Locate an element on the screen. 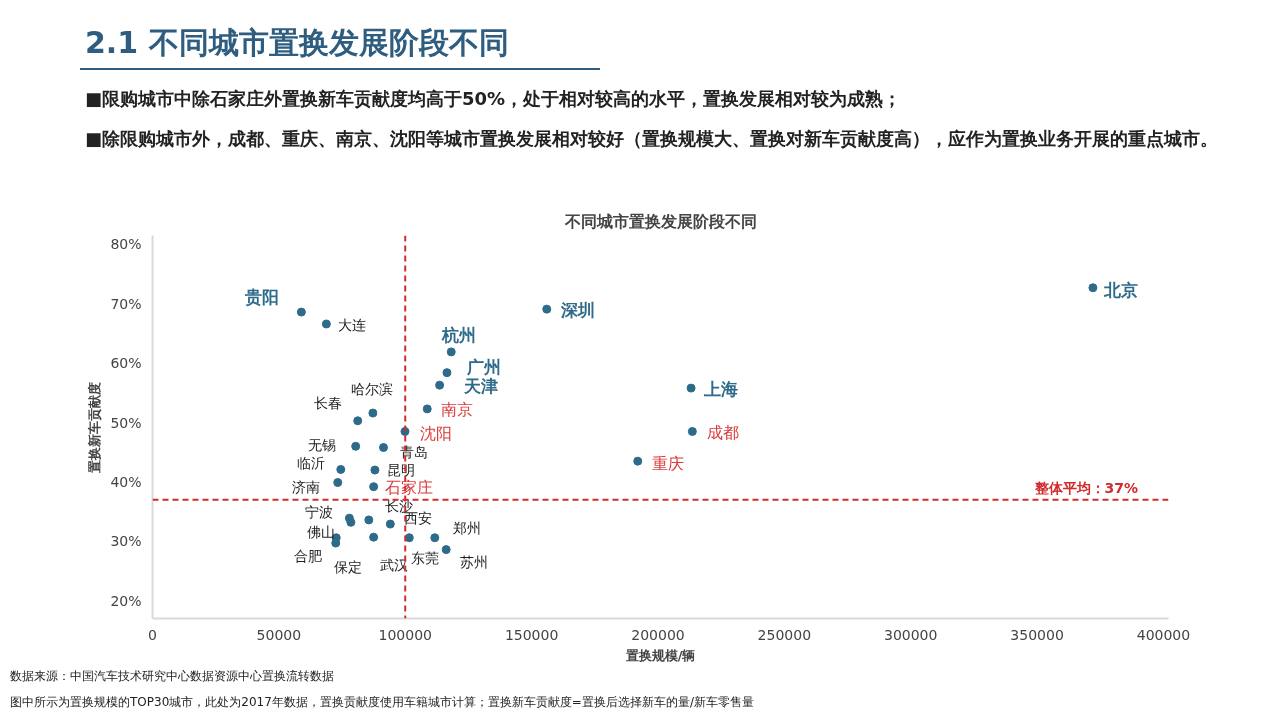 Image resolution: width=1280 pixels, height=720 pixels. x-axis-title: 置换规模/辆 is located at coordinates (660, 655).